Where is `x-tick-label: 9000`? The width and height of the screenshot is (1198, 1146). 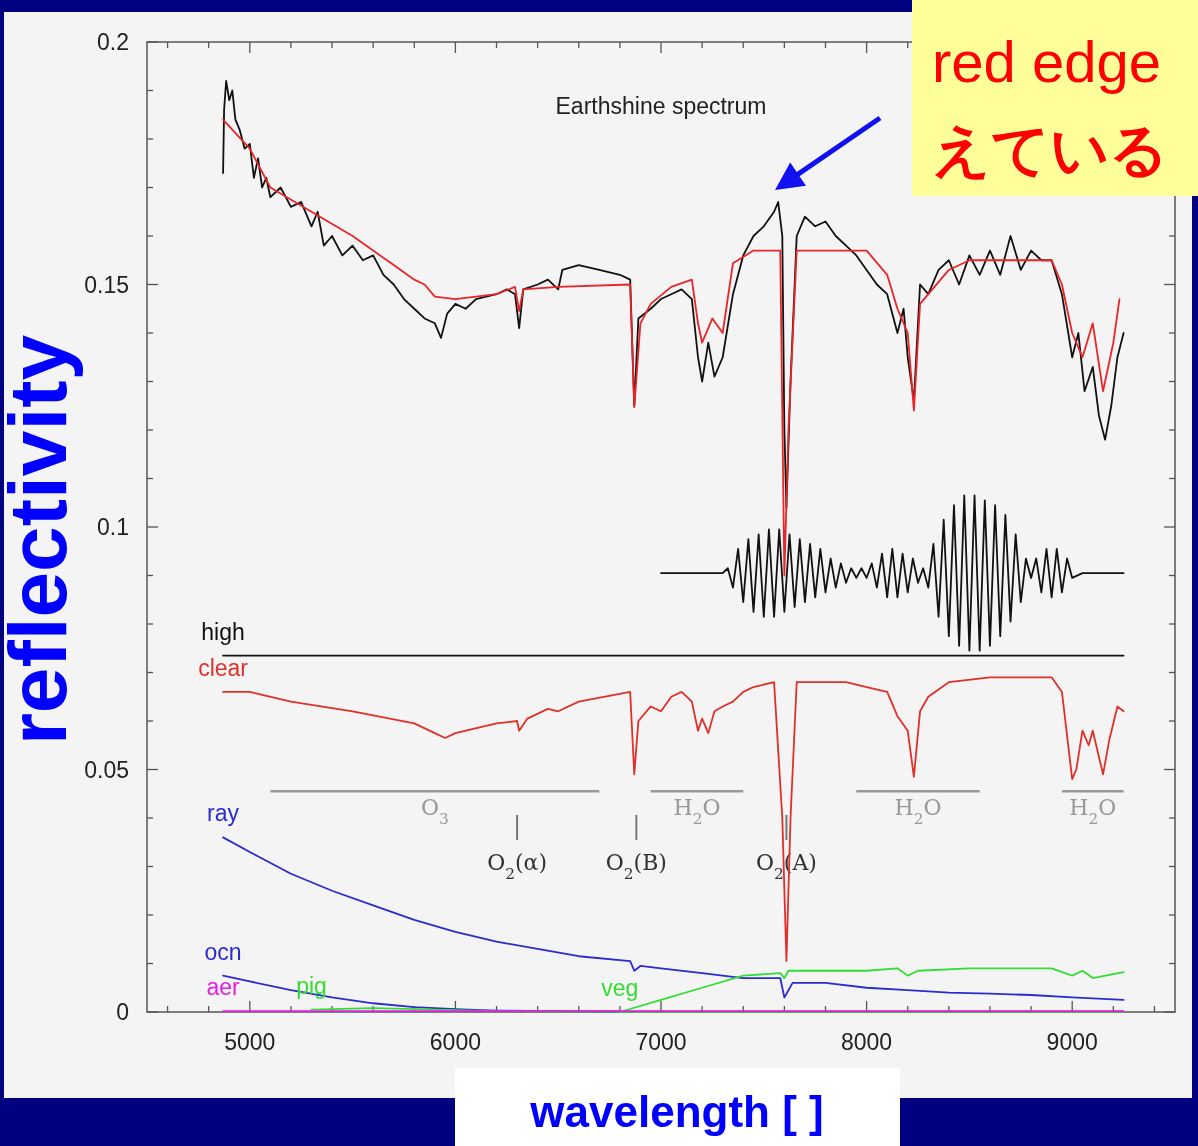
x-tick-label: 9000 is located at coordinates (1072, 1042).